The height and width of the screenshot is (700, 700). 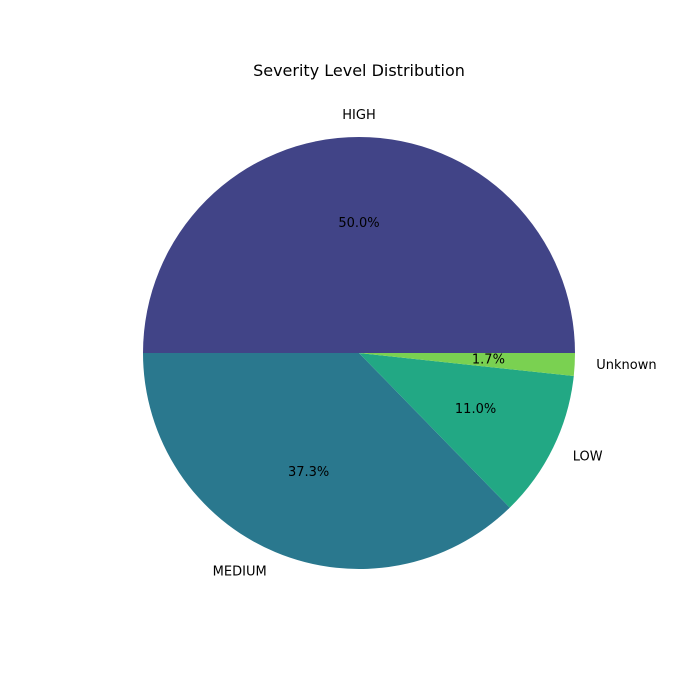 I want to click on pie-slice-low, so click(x=466, y=430).